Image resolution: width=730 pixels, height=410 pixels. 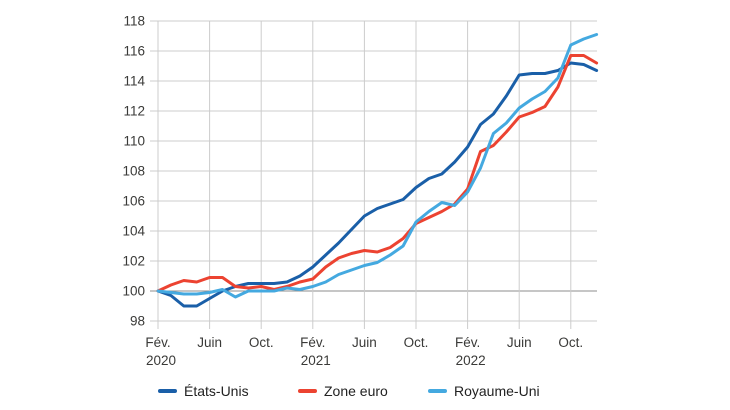 I want to click on y-axis-tick-label: 98, so click(x=137, y=321).